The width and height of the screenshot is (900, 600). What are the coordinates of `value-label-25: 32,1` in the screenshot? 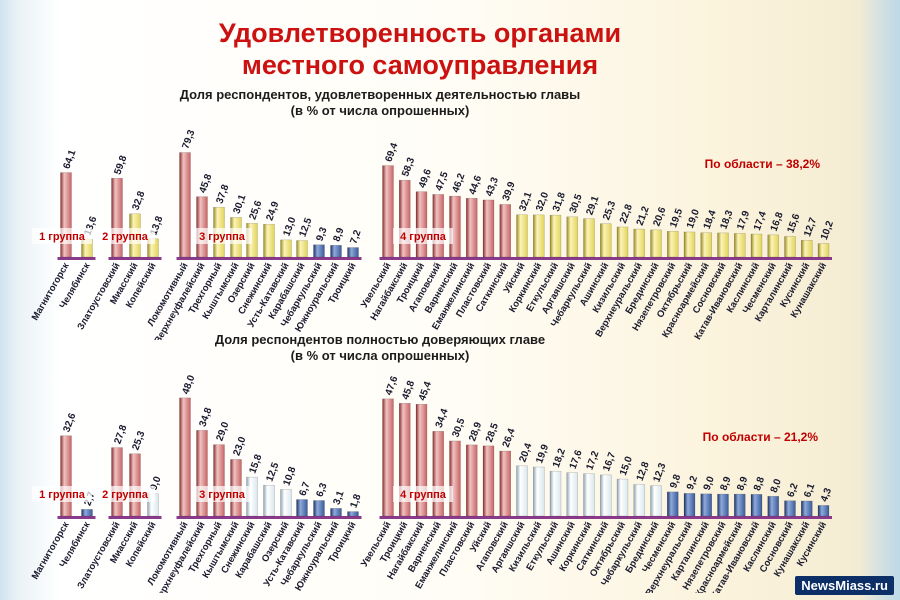 It's located at (525, 201).